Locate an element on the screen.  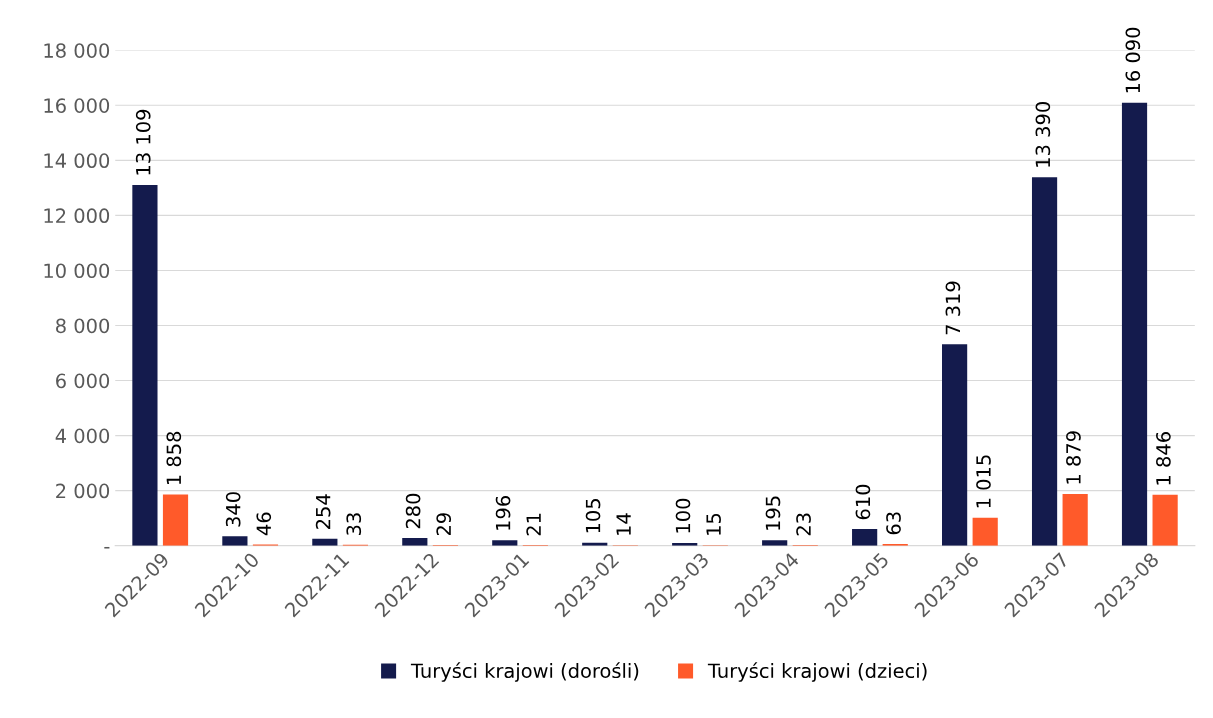
data-label: 23 is located at coordinates (803, 524).